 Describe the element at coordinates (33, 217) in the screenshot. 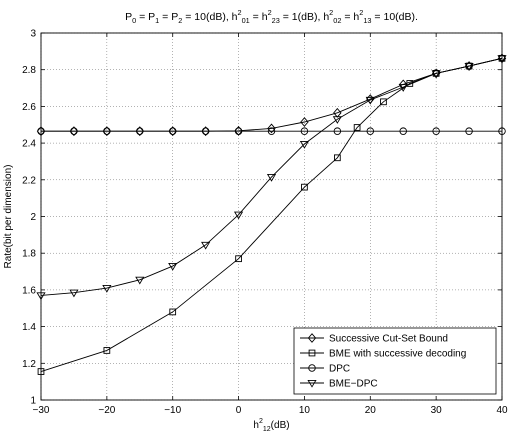

I see `y-tick-label: 2` at that location.